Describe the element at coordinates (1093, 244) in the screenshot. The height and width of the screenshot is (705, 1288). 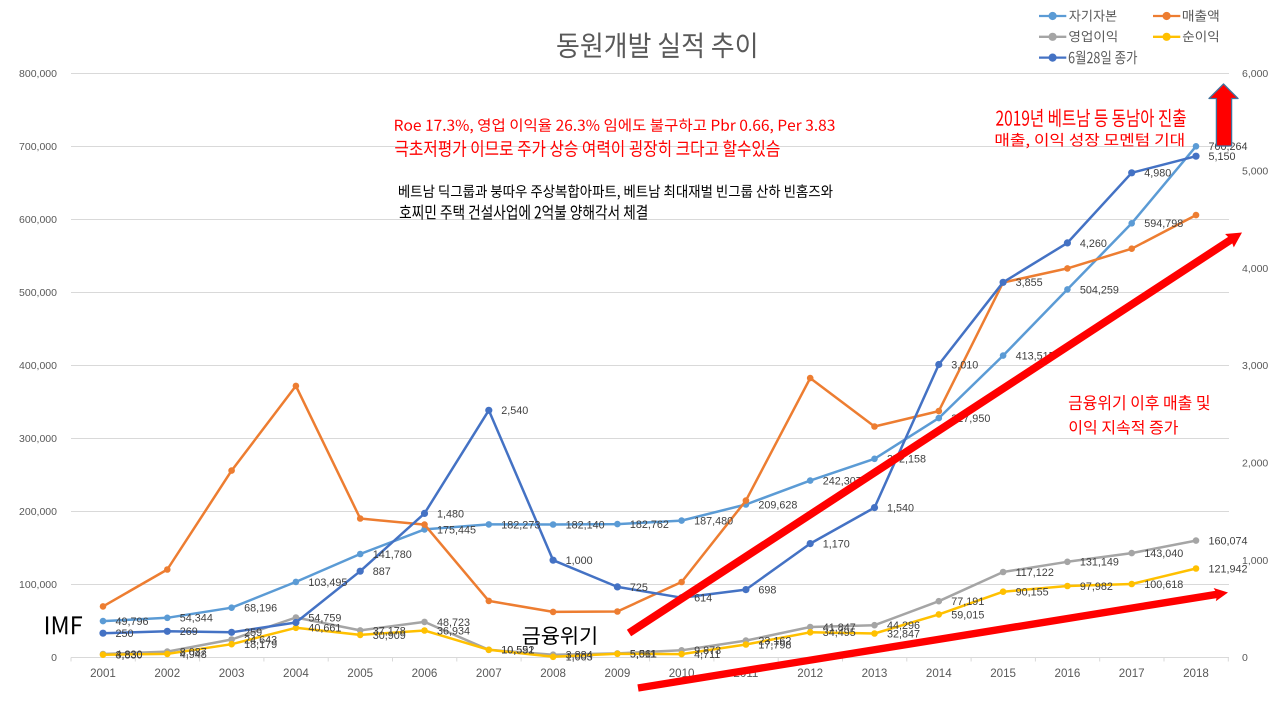
I see `svg-text: 4,260` at that location.